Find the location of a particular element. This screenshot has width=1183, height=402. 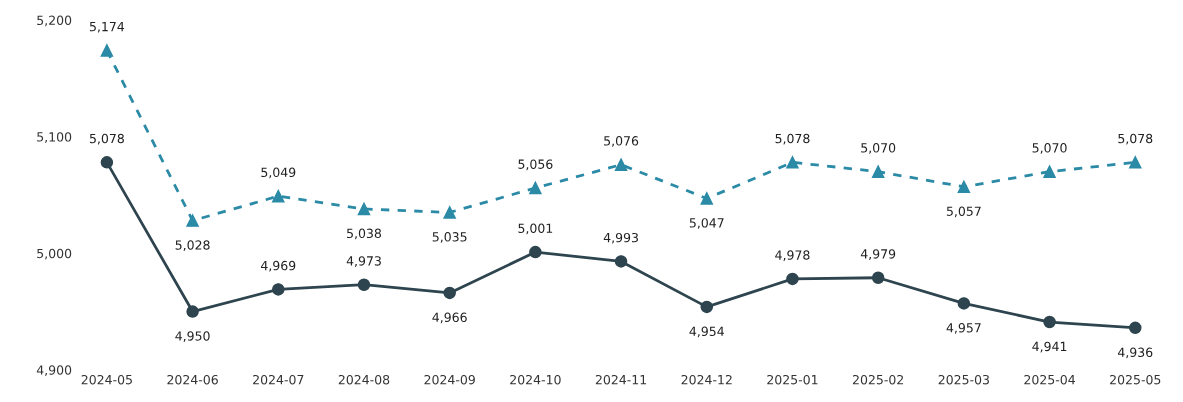

x-tick-label: 2024-11 is located at coordinates (621, 379).